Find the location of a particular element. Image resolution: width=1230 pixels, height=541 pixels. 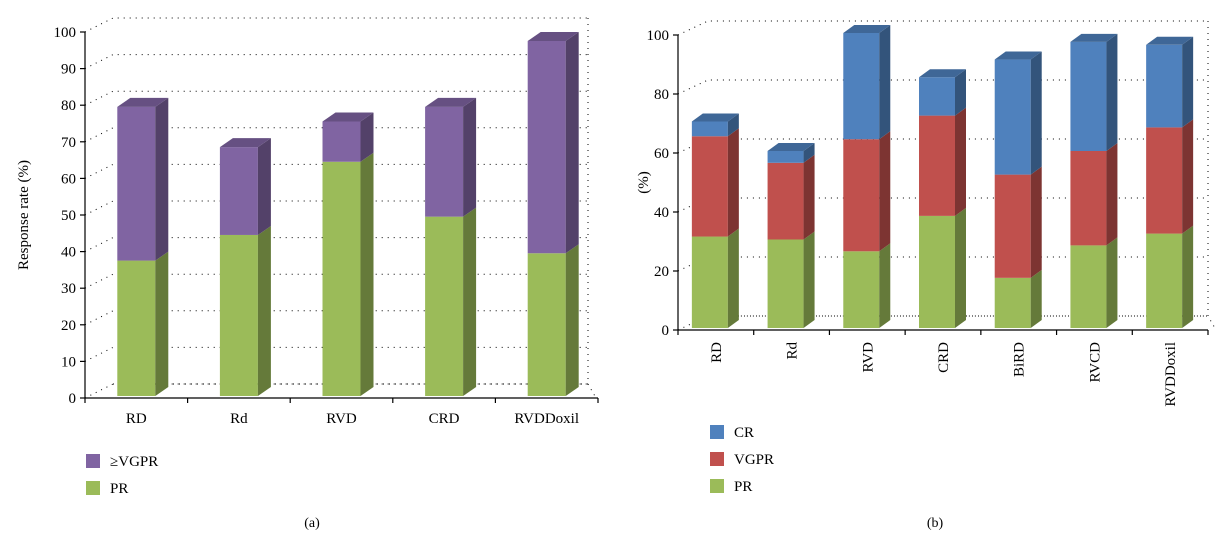

chart-a-bar-rvddoxil-vgpr-front is located at coordinates (546, 147).